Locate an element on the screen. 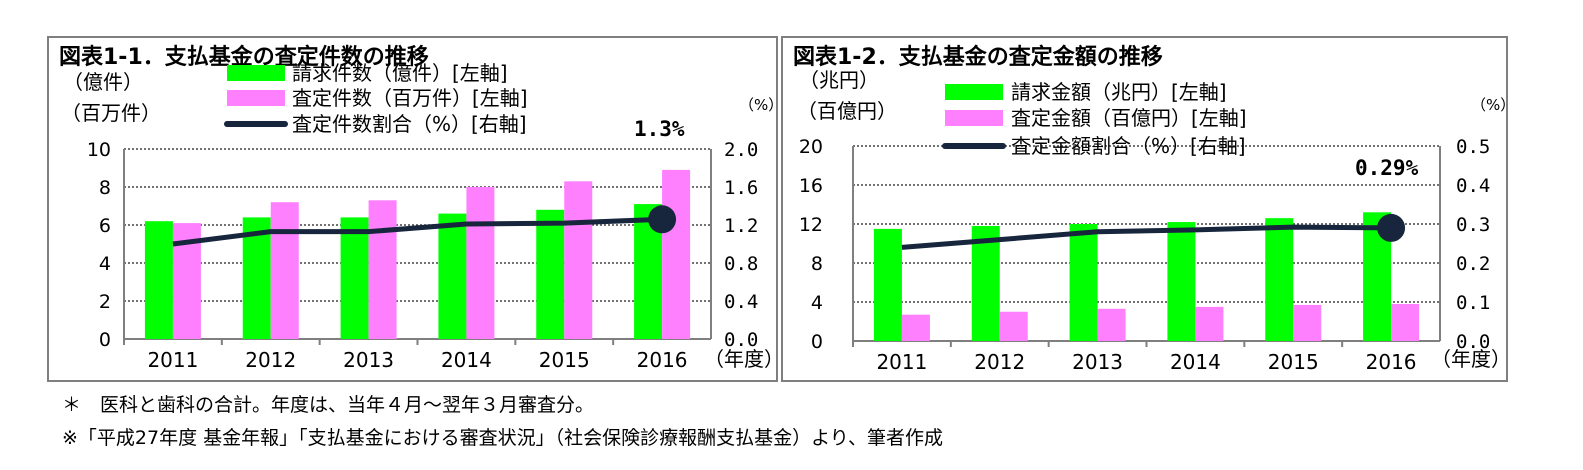 The width and height of the screenshot is (1583, 470). legend-label-1: 査定件数（百万件）[左軸] is located at coordinates (410, 98).